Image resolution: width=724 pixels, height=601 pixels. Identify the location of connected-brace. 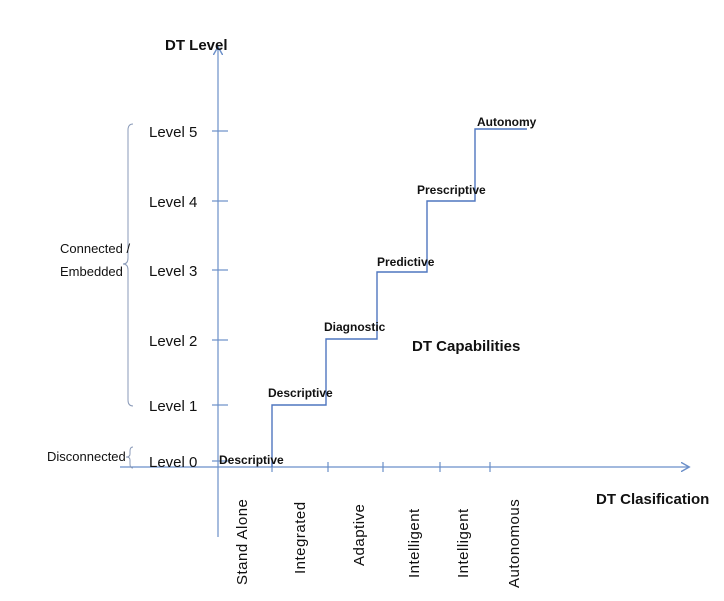
(128, 265).